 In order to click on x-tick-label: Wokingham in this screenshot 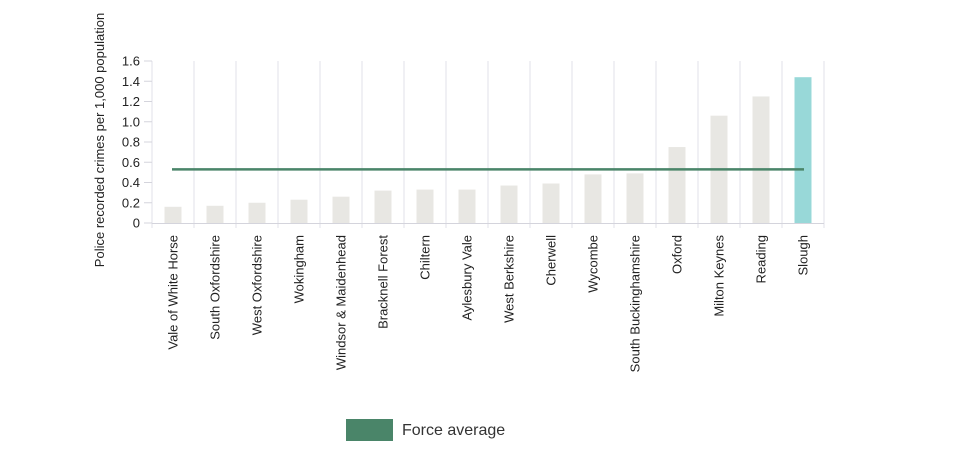, I will do `click(299, 269)`.